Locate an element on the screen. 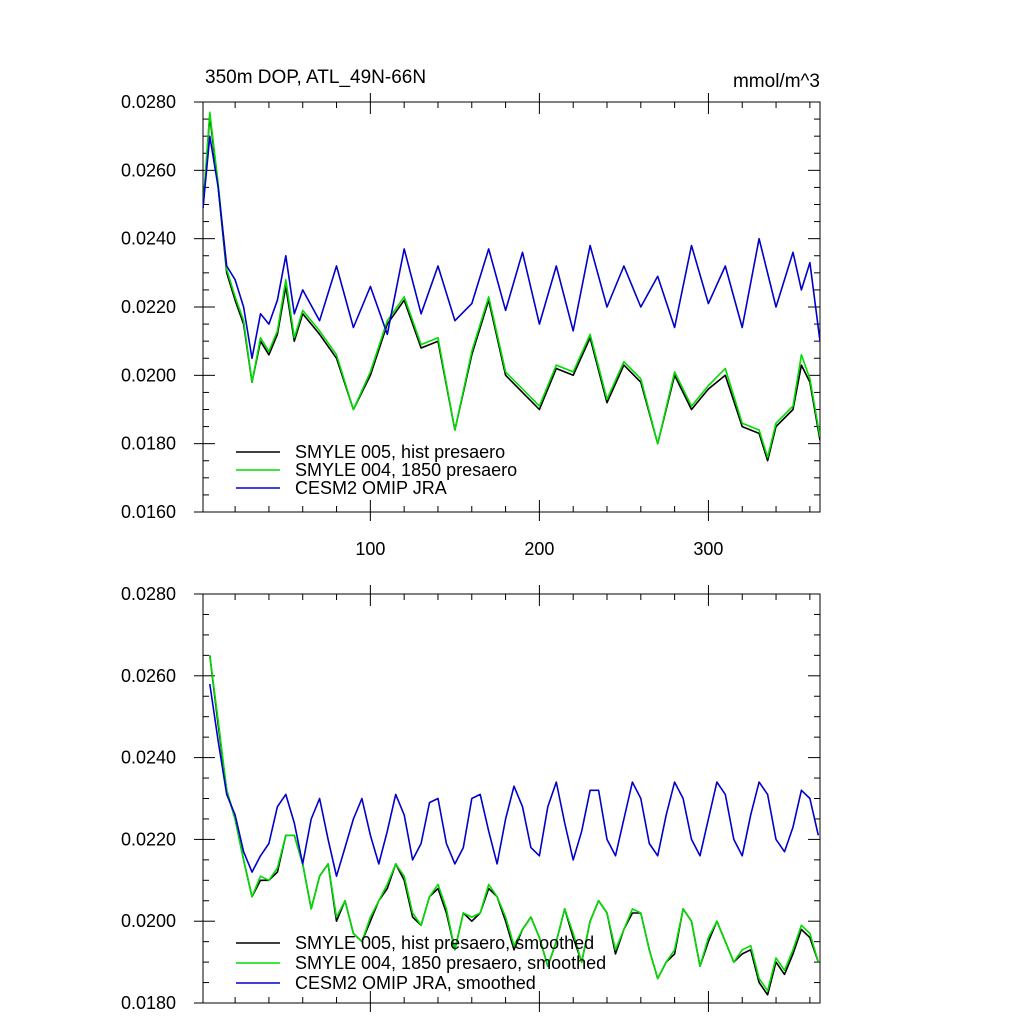  top-panel-units: mmol/m^3 is located at coordinates (776, 81).